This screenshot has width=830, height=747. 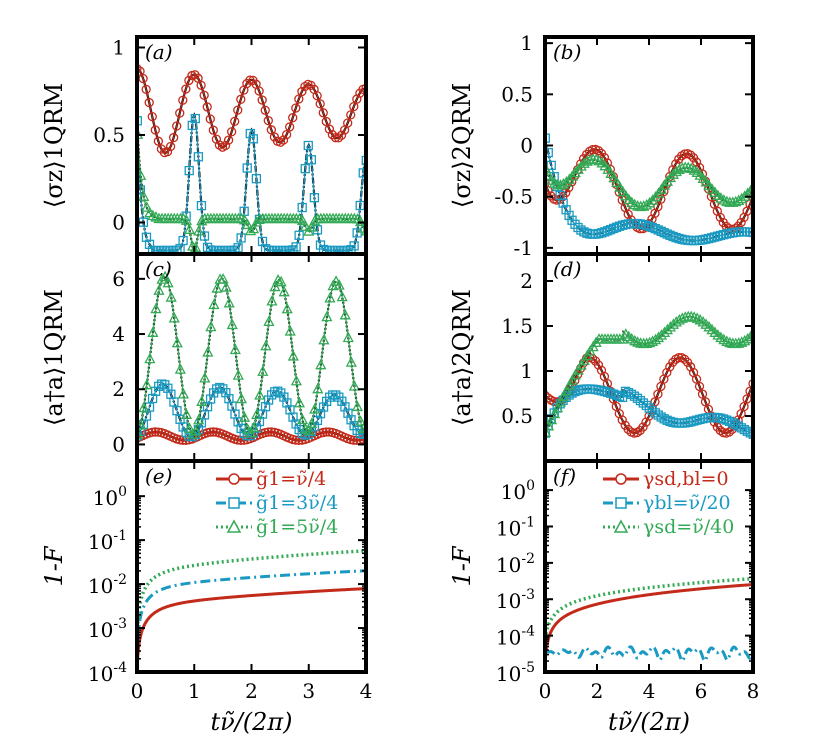 What do you see at coordinates (251, 691) in the screenshot?
I see `xtick-label-e: 2` at bounding box center [251, 691].